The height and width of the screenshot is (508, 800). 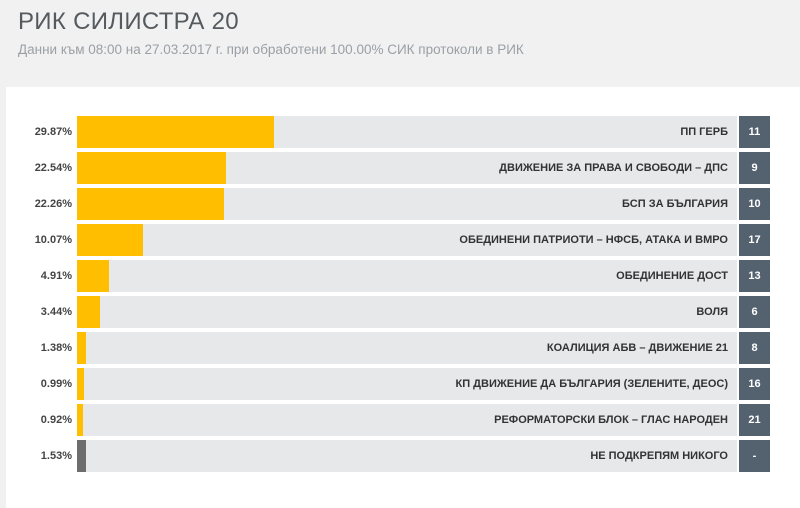 What do you see at coordinates (613, 168) in the screenshot?
I see `party-name: ДВИЖЕНИЕ ЗА ПРАВА И СВОБОДИ – ДПС` at bounding box center [613, 168].